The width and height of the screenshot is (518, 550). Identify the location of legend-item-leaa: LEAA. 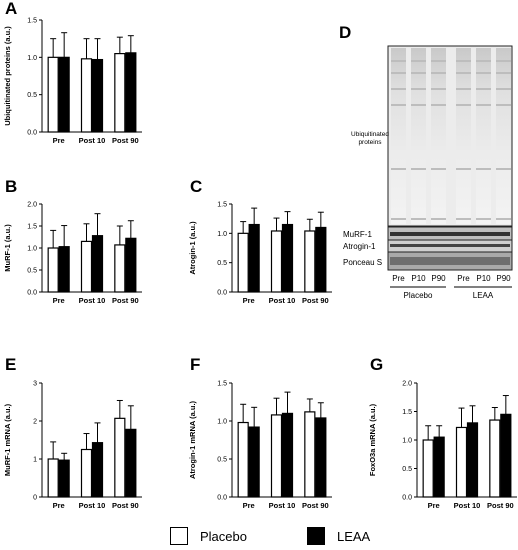
(338, 536).